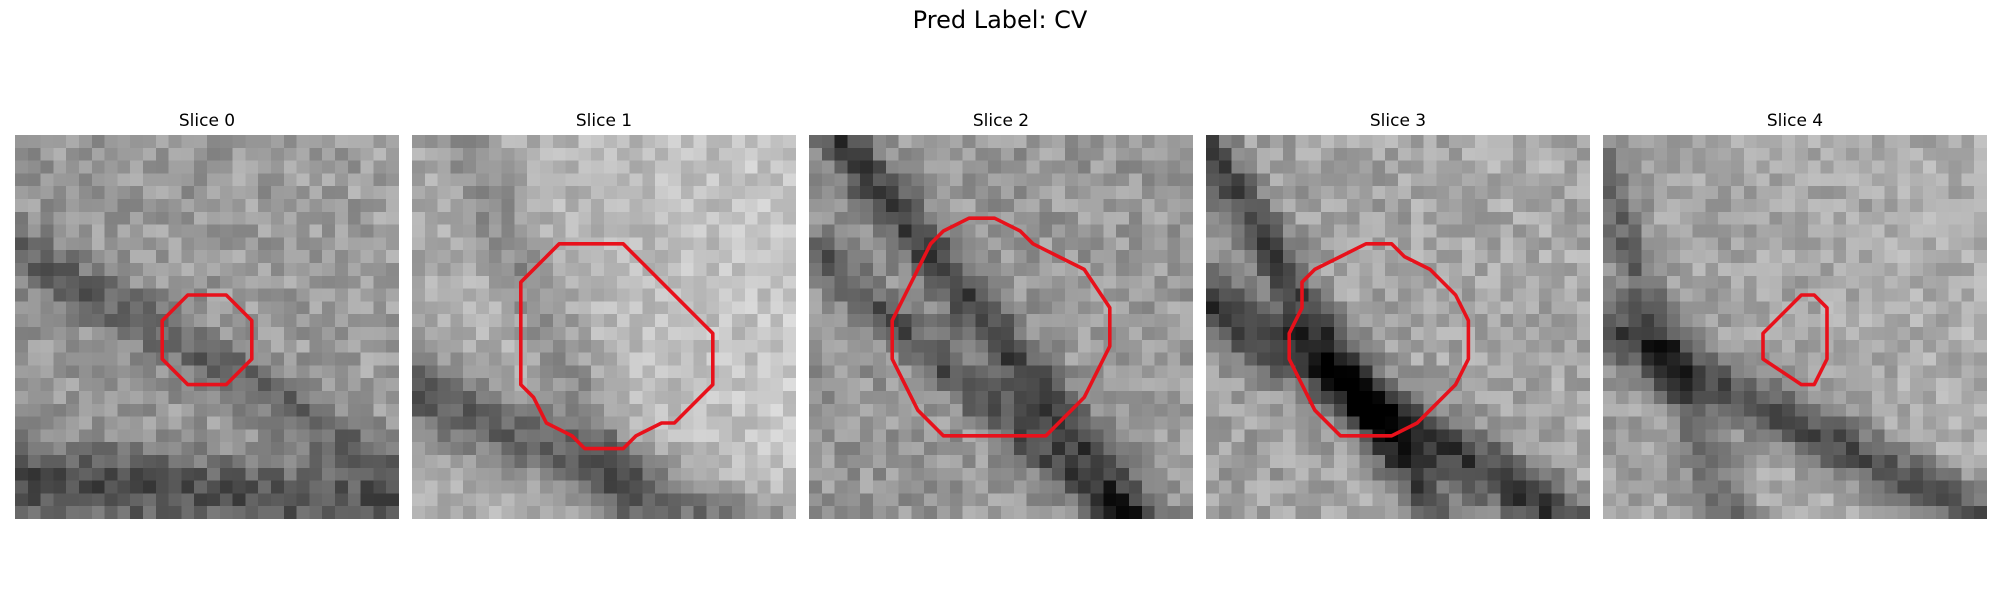 The width and height of the screenshot is (2000, 600). I want to click on slice-title-0: Slice 0, so click(207, 121).